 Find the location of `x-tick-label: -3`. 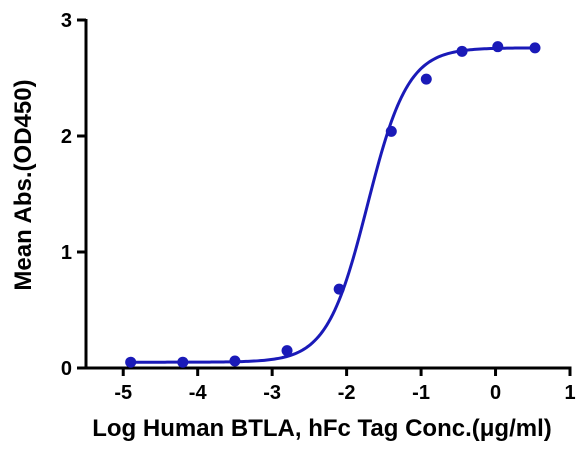

x-tick-label: -3 is located at coordinates (272, 393).